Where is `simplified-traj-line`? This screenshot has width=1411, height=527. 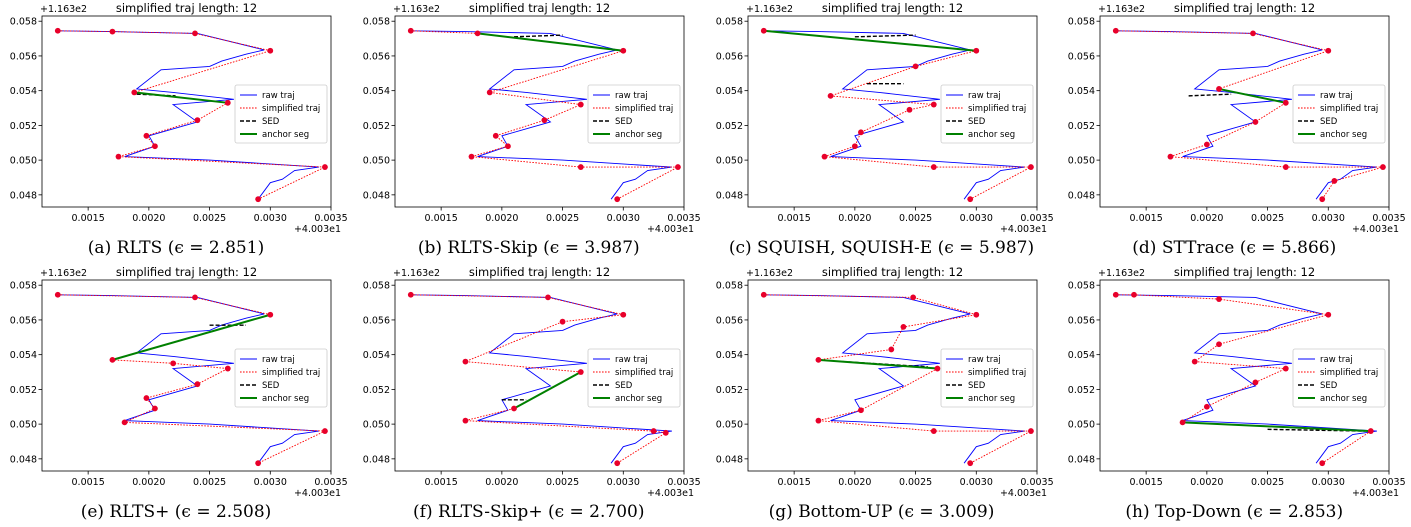 simplified-traj-line is located at coordinates (1244, 379).